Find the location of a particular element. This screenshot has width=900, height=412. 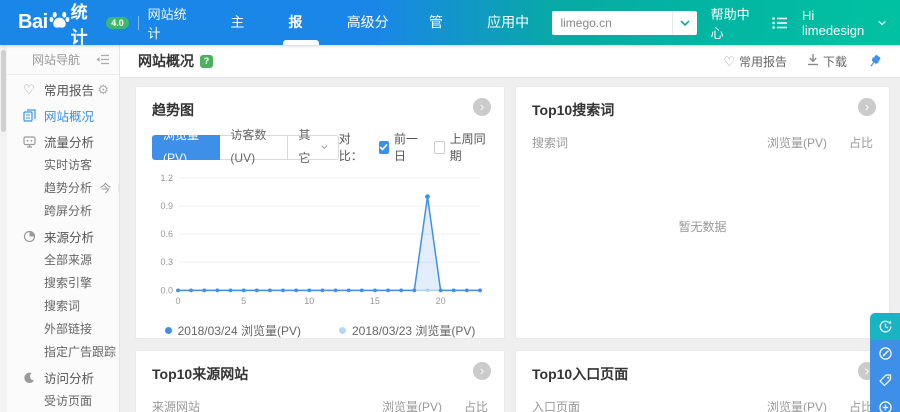

sidebar-item-visit-analysis: 访问分析 is located at coordinates (63, 377).